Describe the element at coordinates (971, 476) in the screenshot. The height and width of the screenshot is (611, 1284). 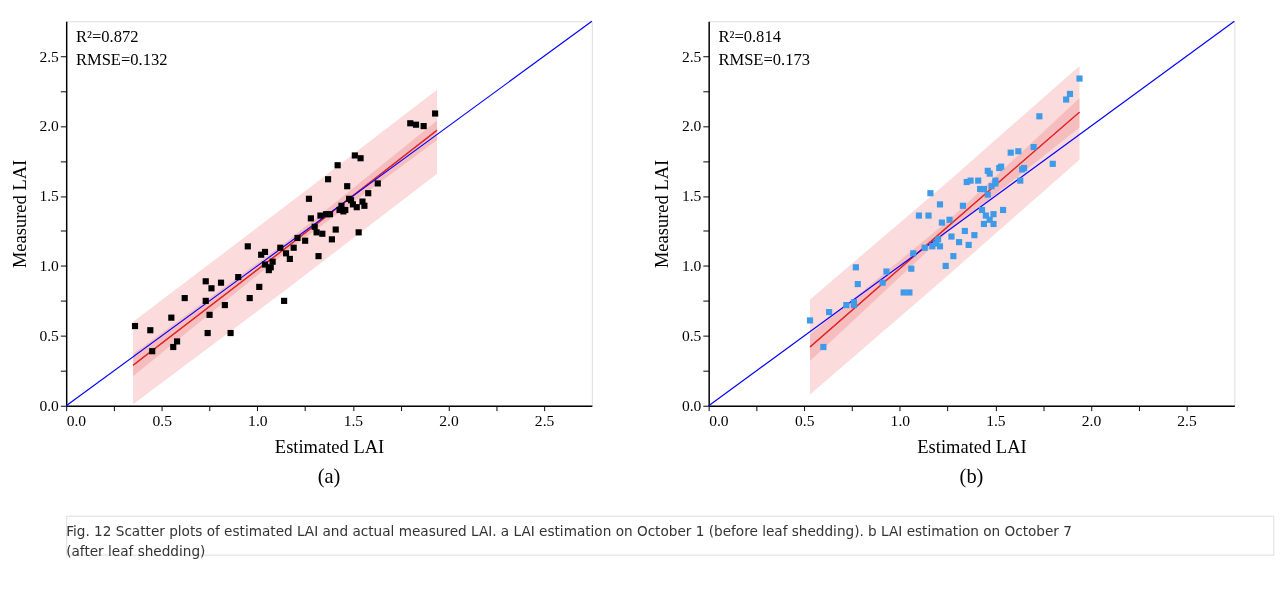
I see `text: (b)` at that location.